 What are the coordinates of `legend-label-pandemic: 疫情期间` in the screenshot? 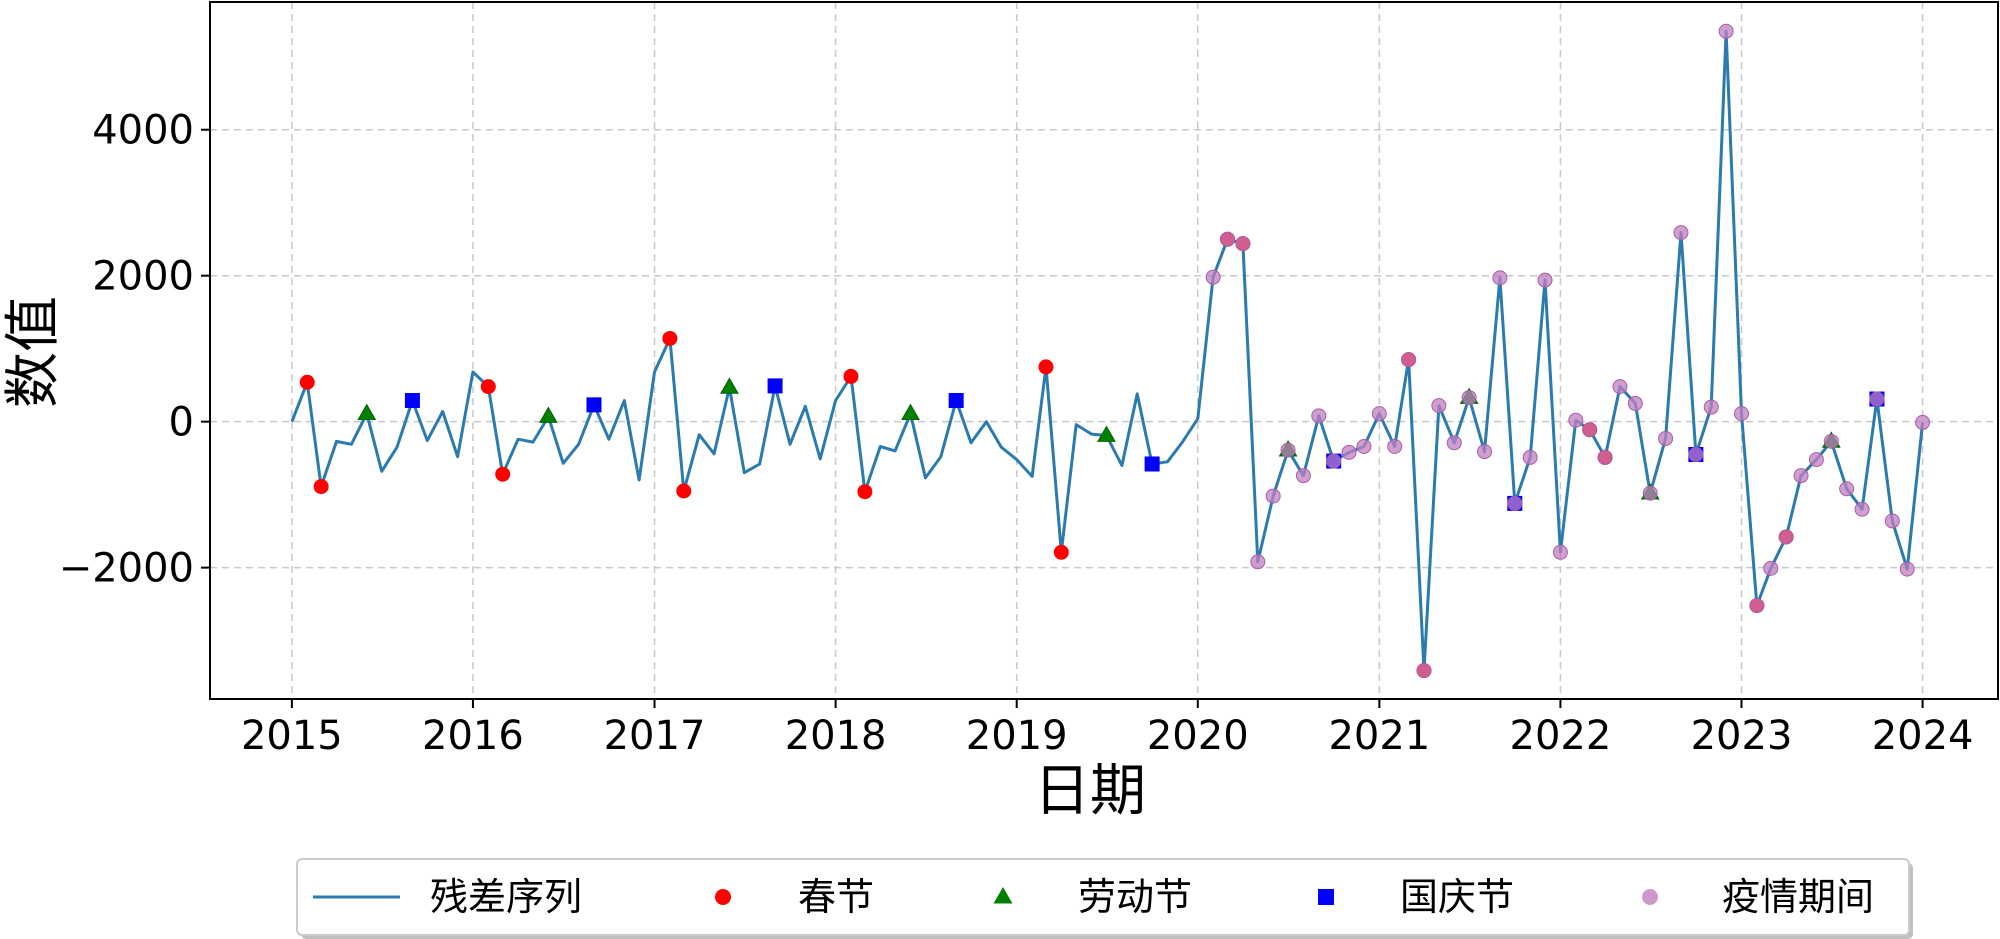 It's located at (1798, 897).